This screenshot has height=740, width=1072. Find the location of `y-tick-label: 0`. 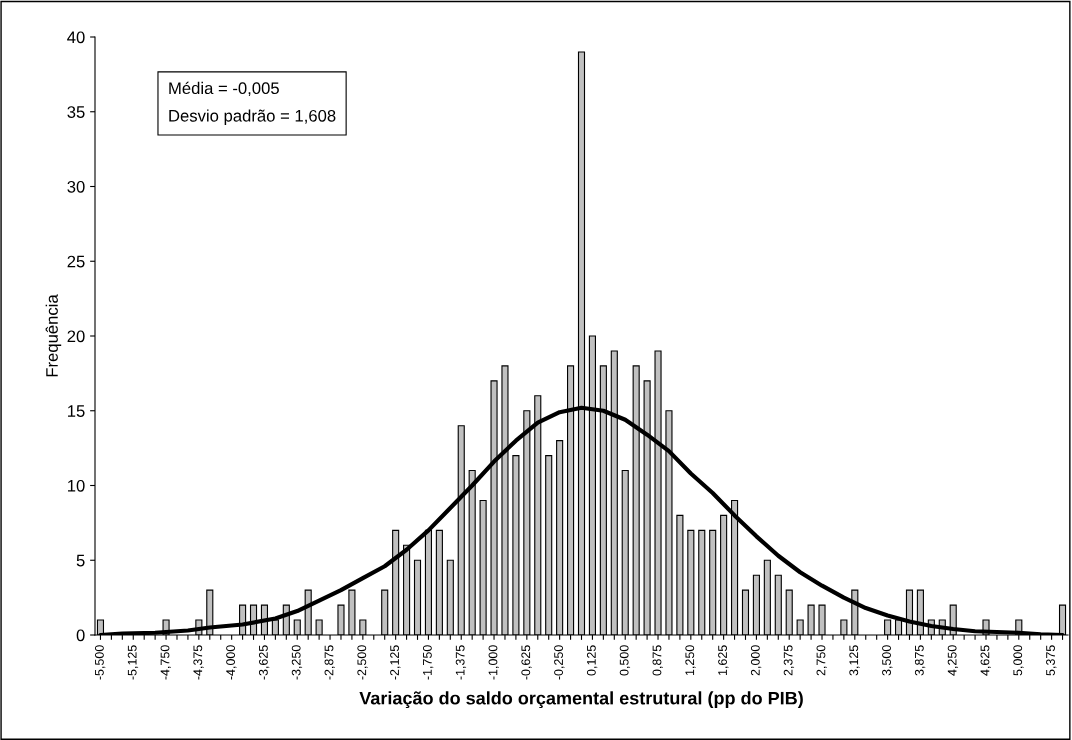

y-tick-label: 0 is located at coordinates (80, 635).